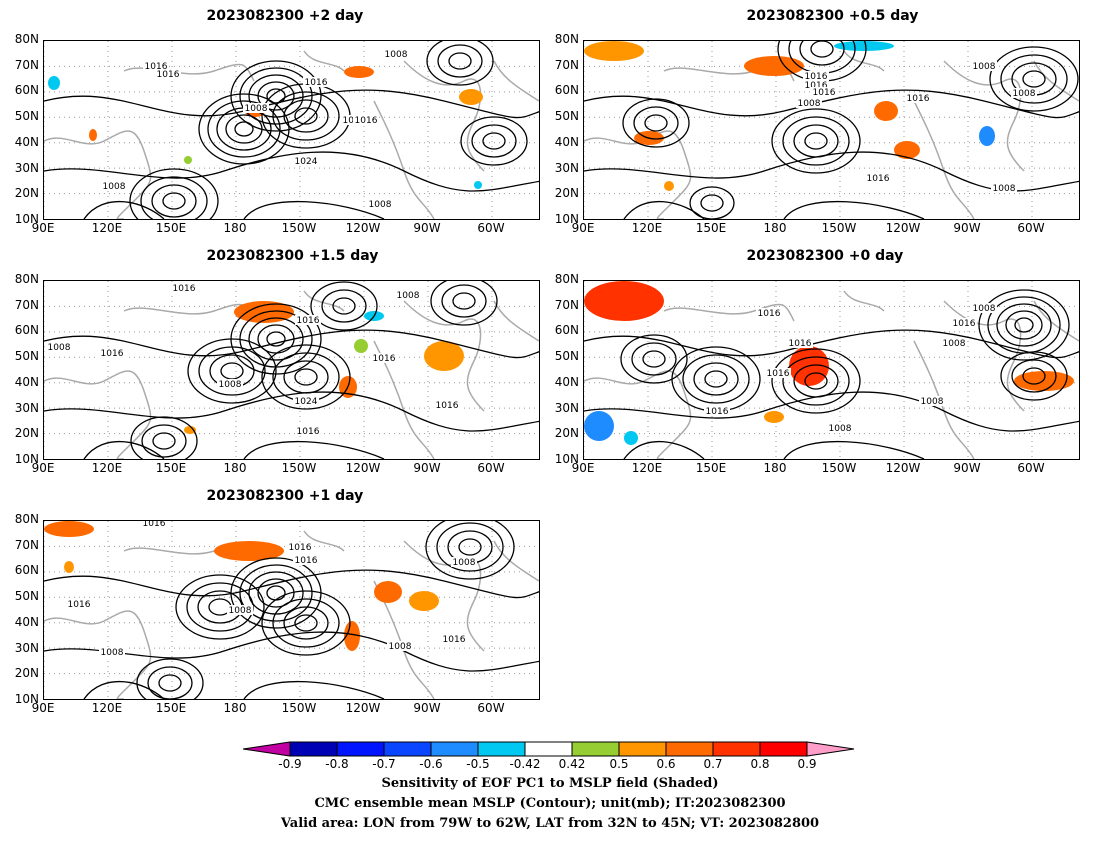  Describe the element at coordinates (491, 468) in the screenshot. I see `lon-tick-label: 60W` at that location.